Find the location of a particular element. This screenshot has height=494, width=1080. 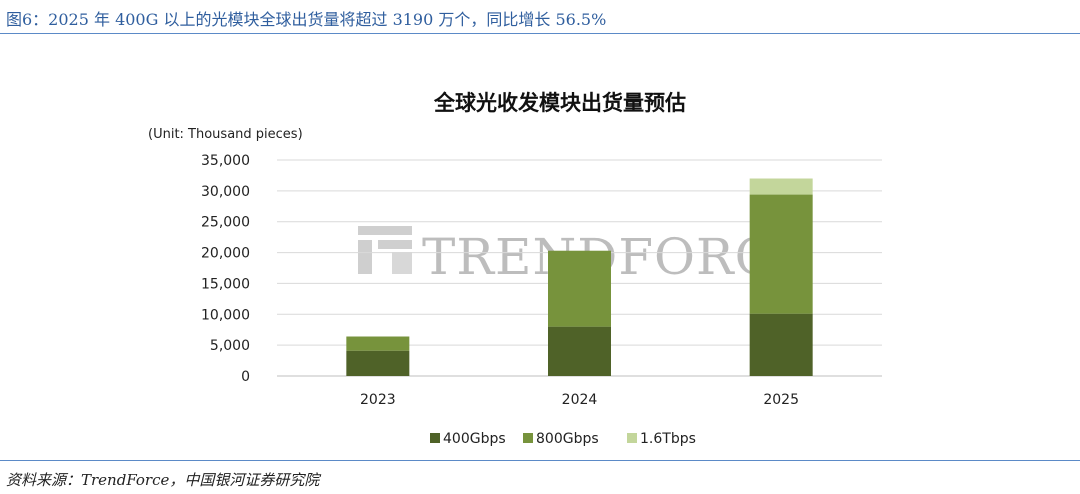

legend-label: 800Gbps is located at coordinates (567, 439).